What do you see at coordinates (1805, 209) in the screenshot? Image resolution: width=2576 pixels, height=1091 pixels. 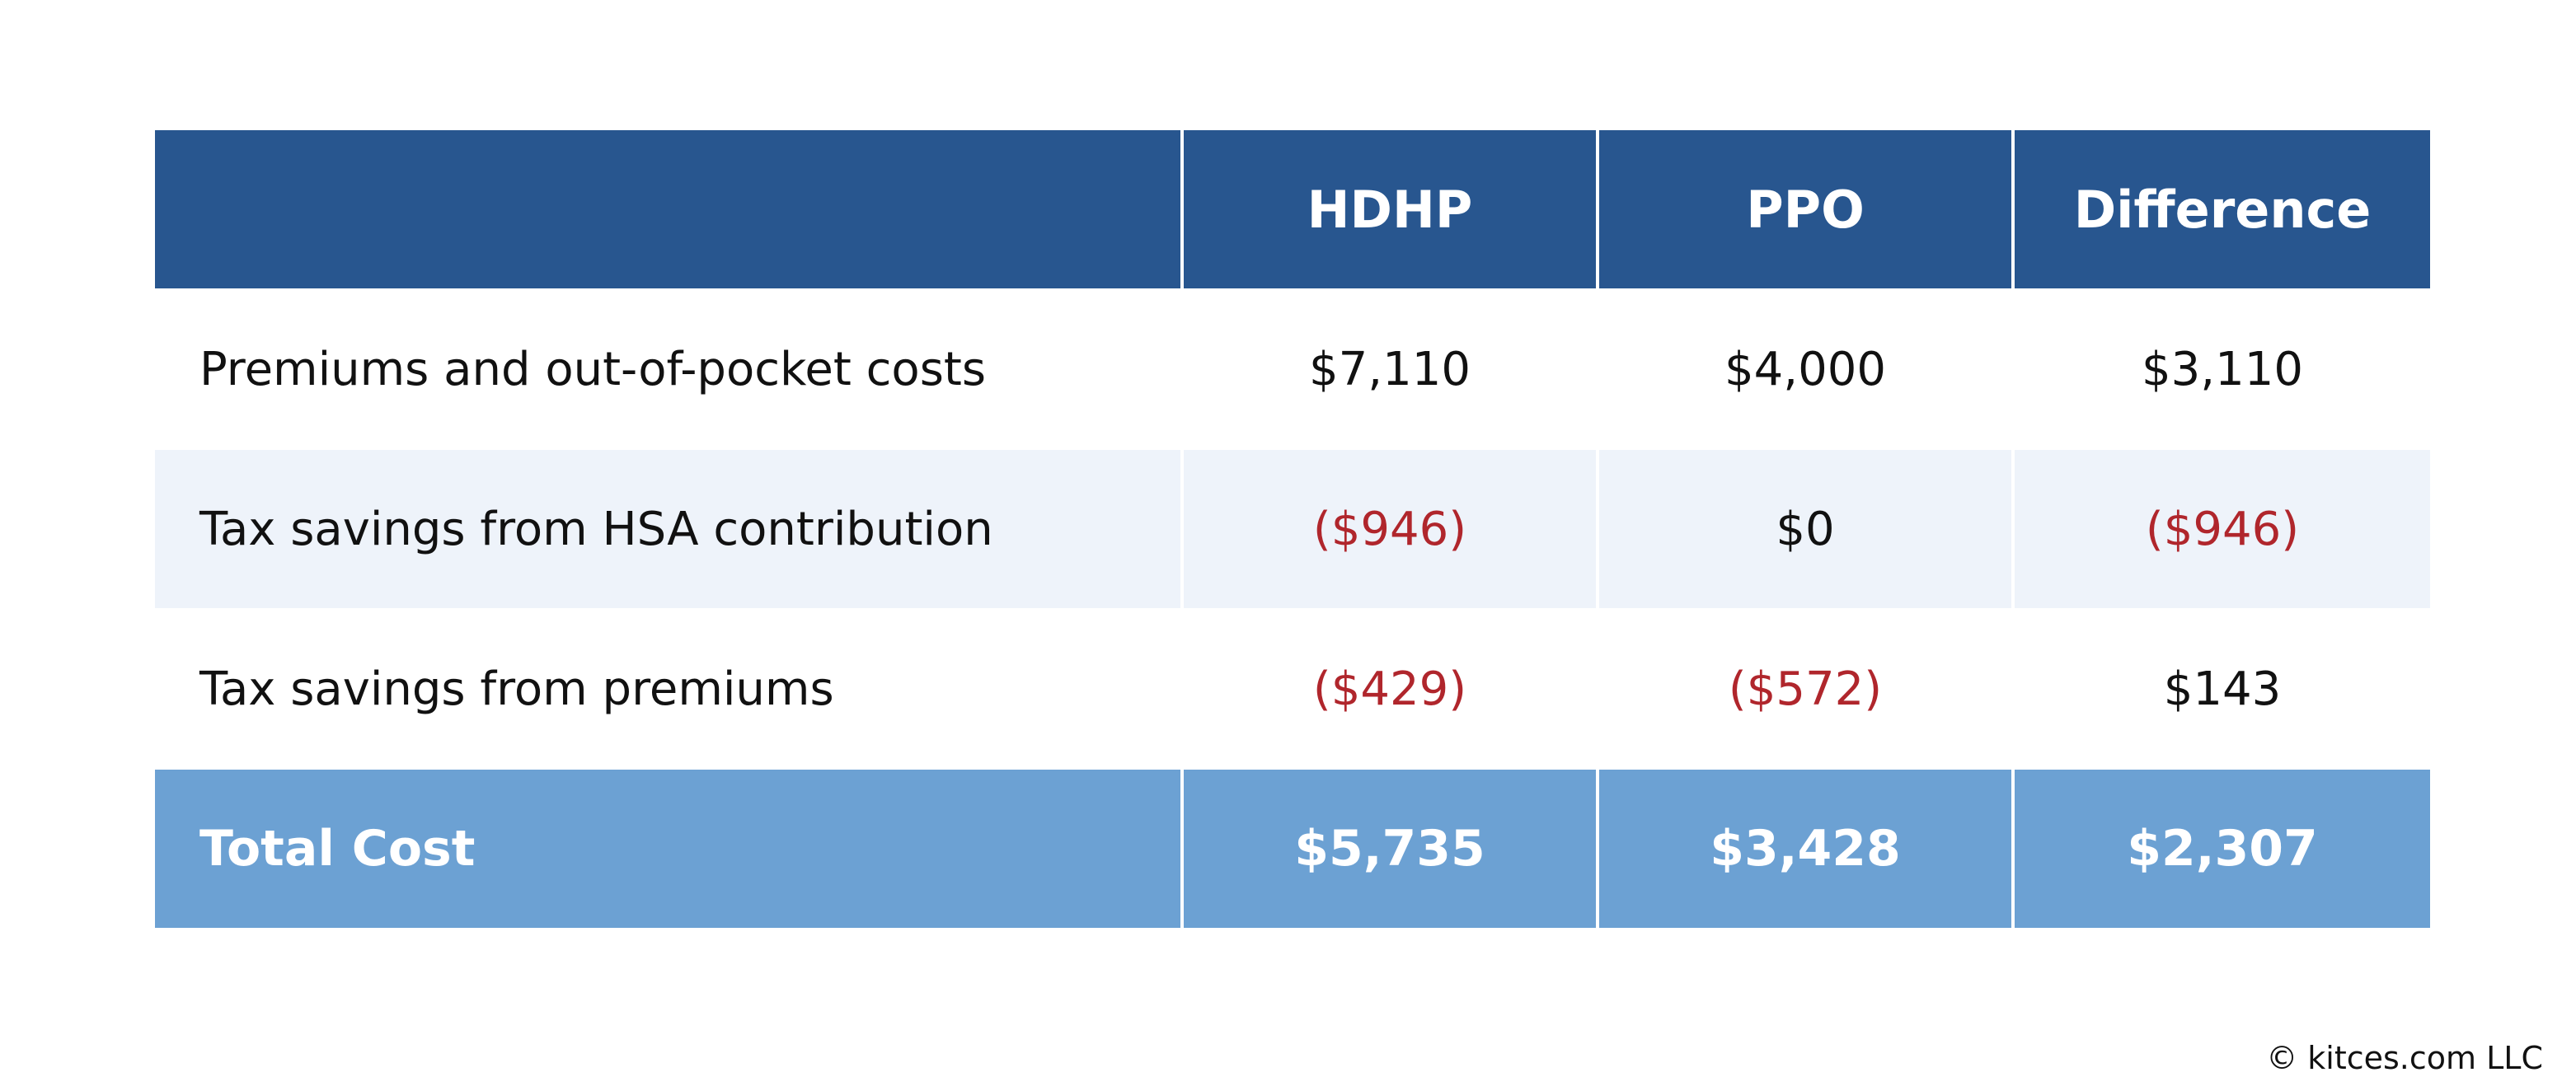 I see `header-ppo: PPO` at bounding box center [1805, 209].